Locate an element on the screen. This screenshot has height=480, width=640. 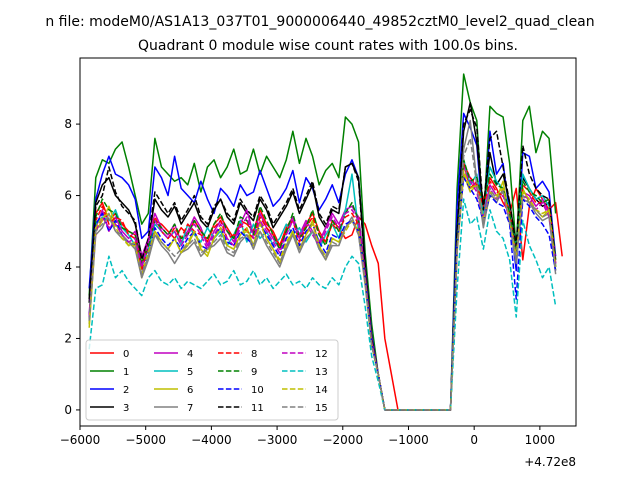
x-tick-label: −4000 is located at coordinates (211, 440).